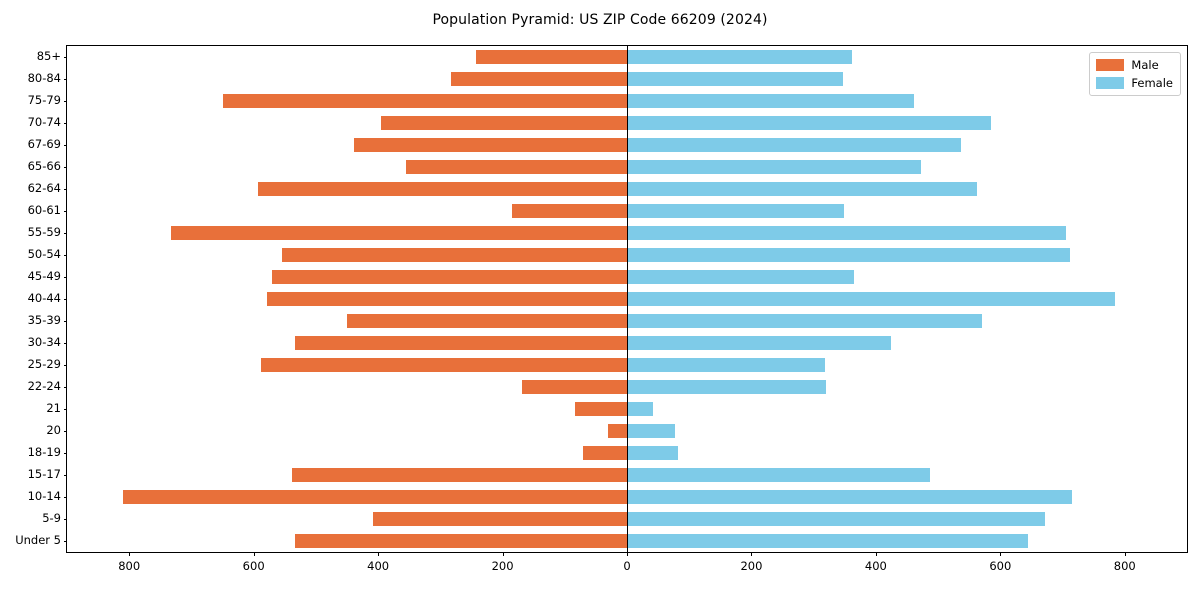  Describe the element at coordinates (44, 144) in the screenshot. I see `y-tick-label-67-69: 67-69` at that location.